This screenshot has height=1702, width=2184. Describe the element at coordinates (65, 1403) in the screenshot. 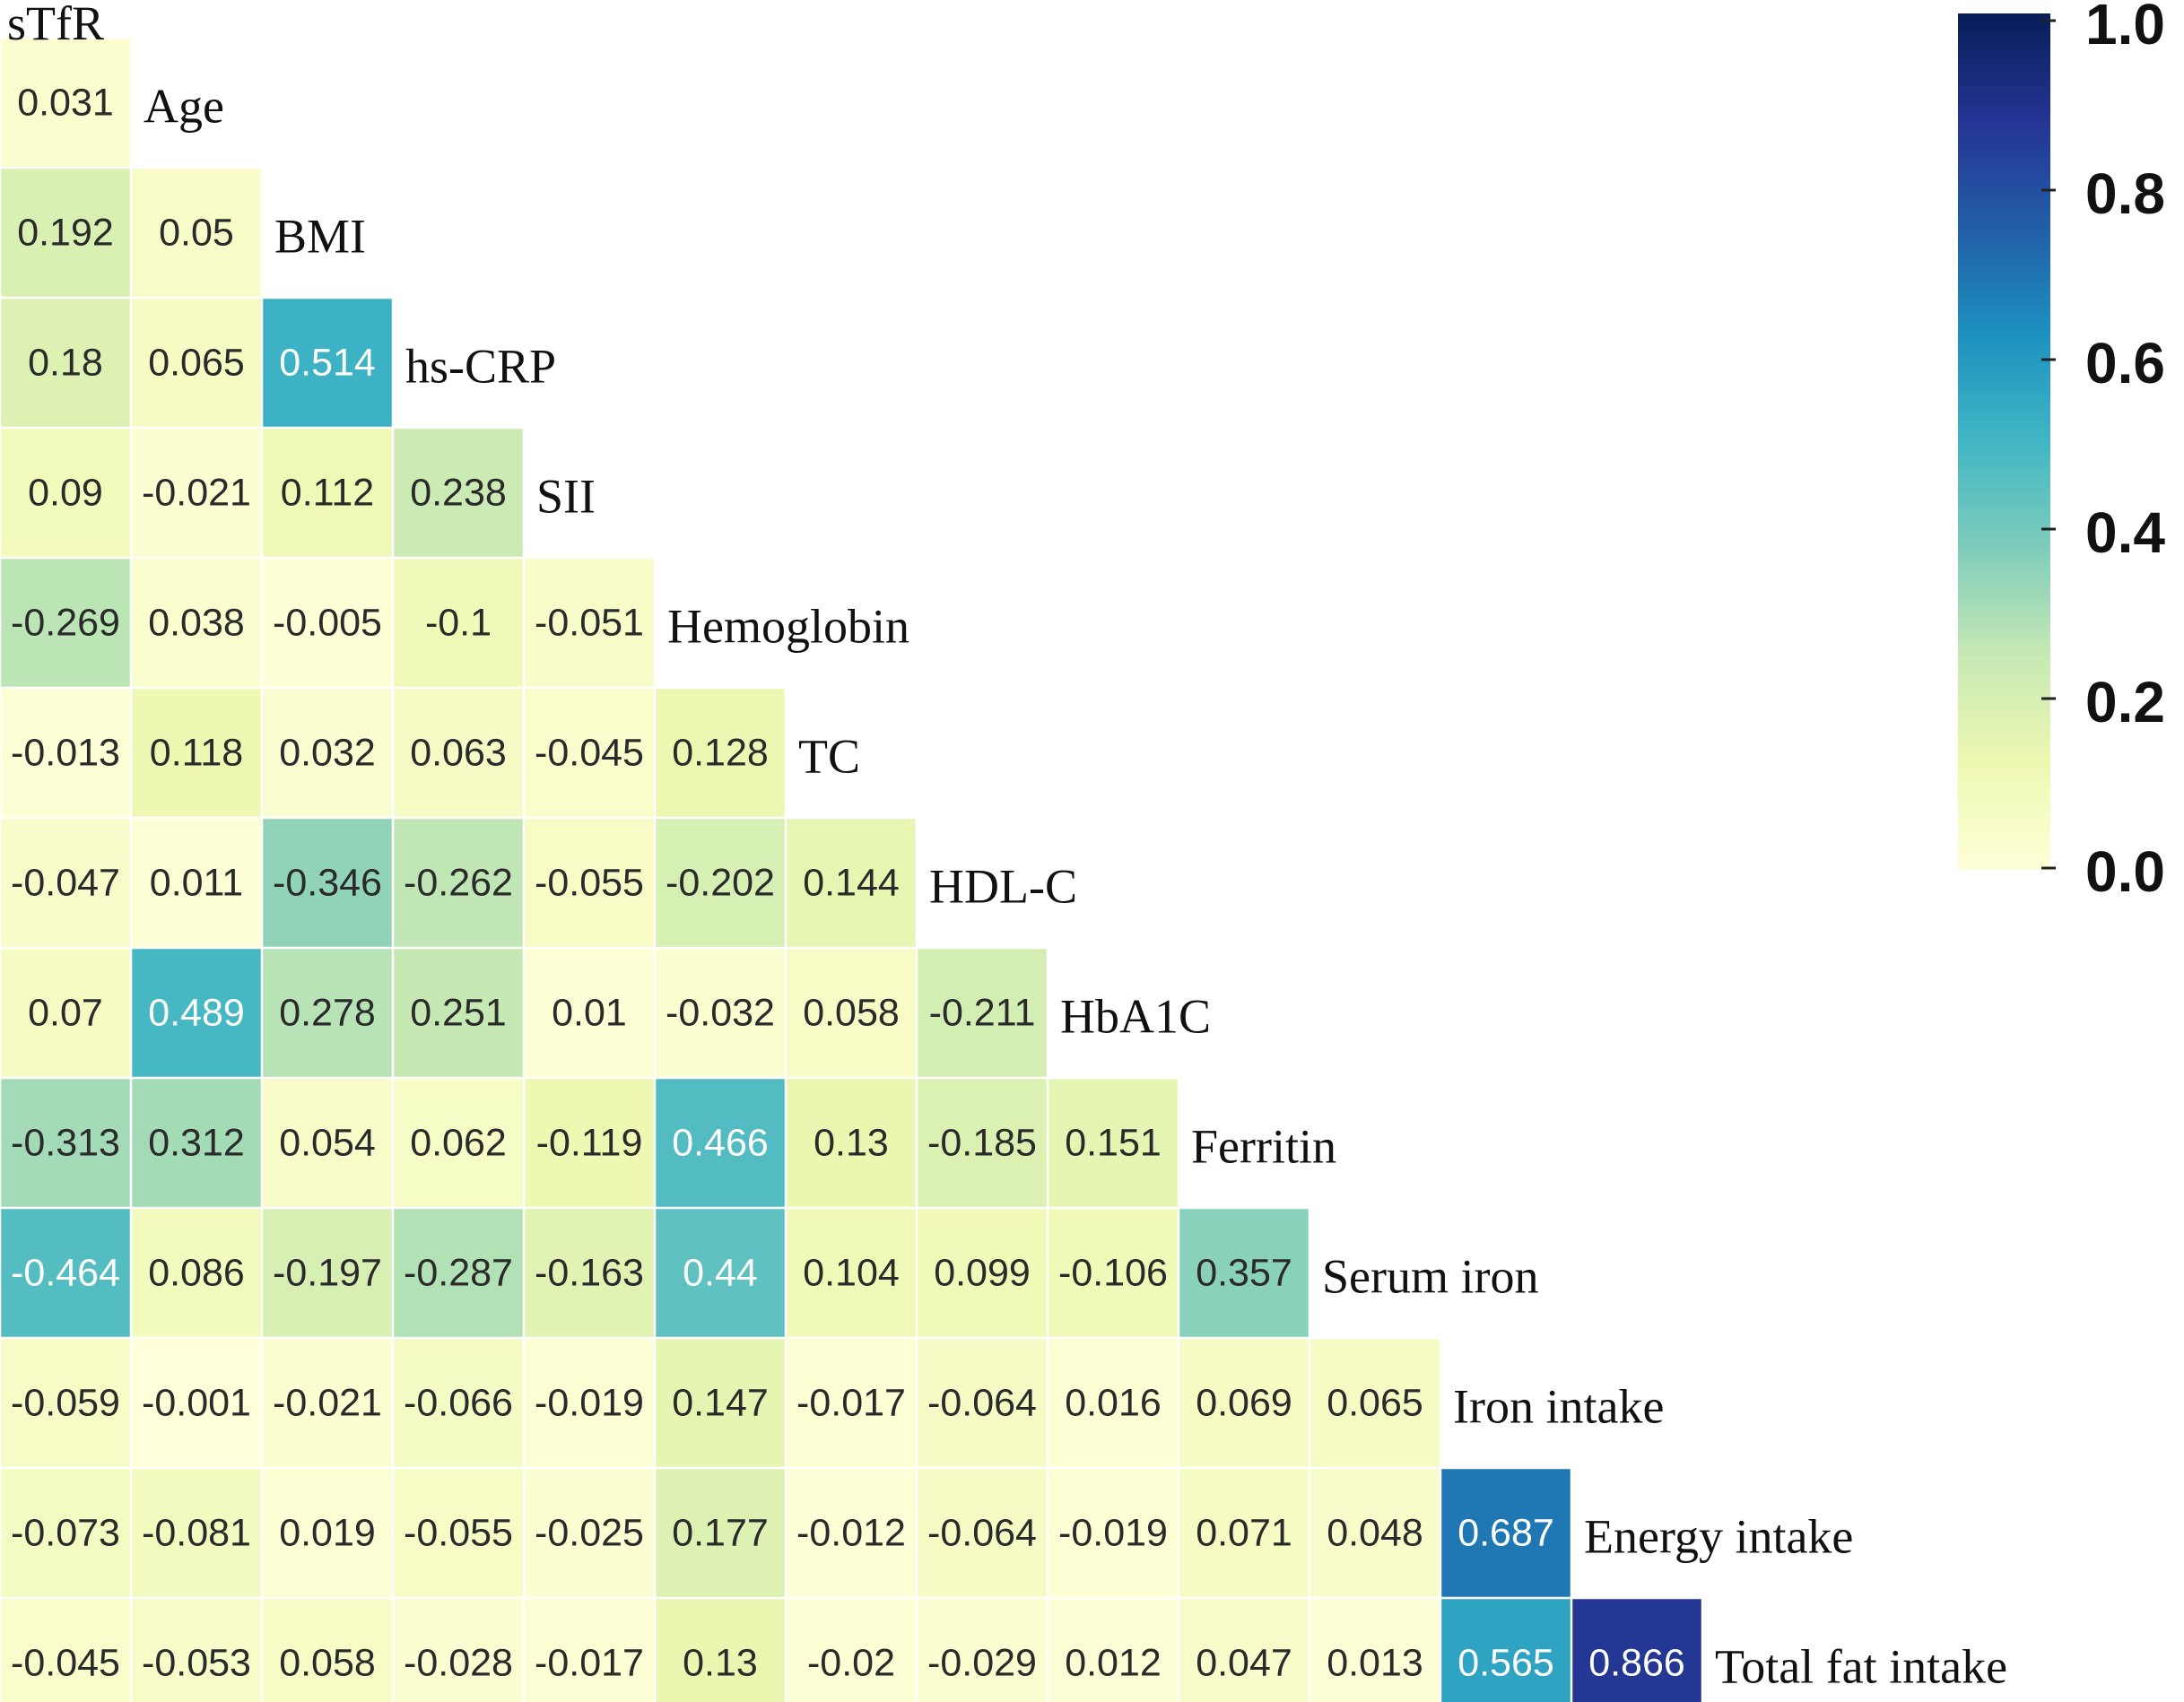

I see `cell-value-label: -0.059` at that location.